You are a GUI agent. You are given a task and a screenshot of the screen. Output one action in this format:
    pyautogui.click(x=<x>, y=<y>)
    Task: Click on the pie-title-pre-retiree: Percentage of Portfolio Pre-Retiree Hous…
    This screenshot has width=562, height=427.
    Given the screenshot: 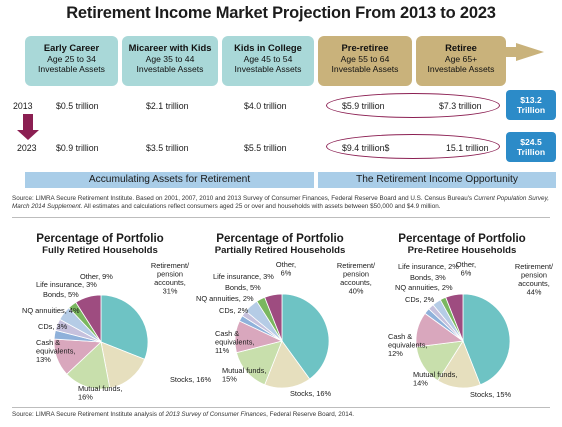 What is the action you would take?
    pyautogui.click(x=462, y=244)
    